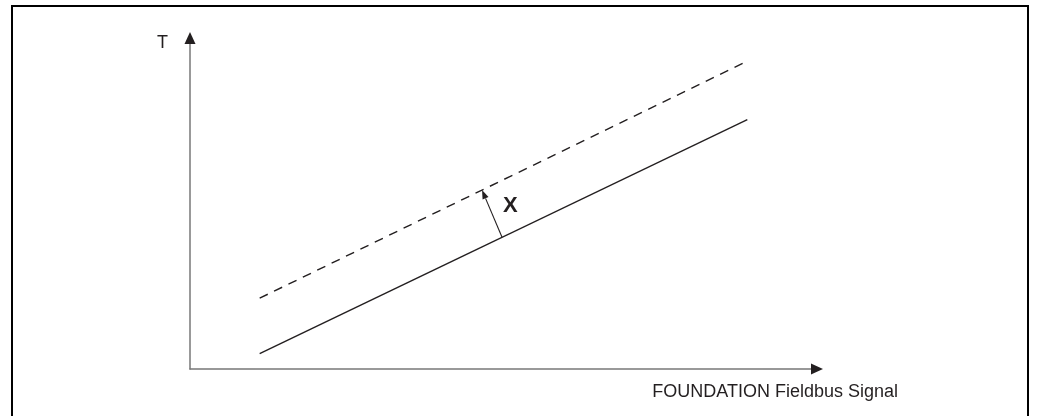 This screenshot has width=1037, height=416. Describe the element at coordinates (162, 42) in the screenshot. I see `y-axis-title: T` at that location.